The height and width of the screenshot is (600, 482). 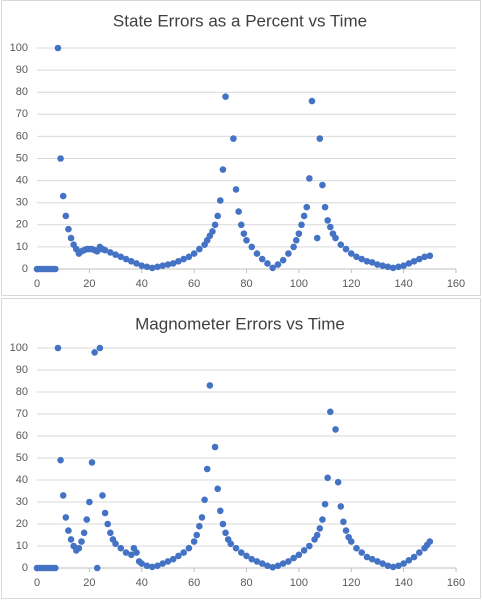 I want to click on x-tick-label: 160, so click(x=456, y=583).